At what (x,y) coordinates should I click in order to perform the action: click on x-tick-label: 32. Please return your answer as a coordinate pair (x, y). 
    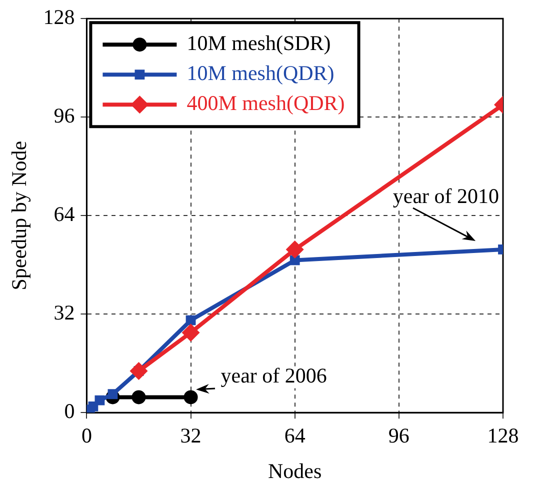
    Looking at the image, I should click on (191, 436).